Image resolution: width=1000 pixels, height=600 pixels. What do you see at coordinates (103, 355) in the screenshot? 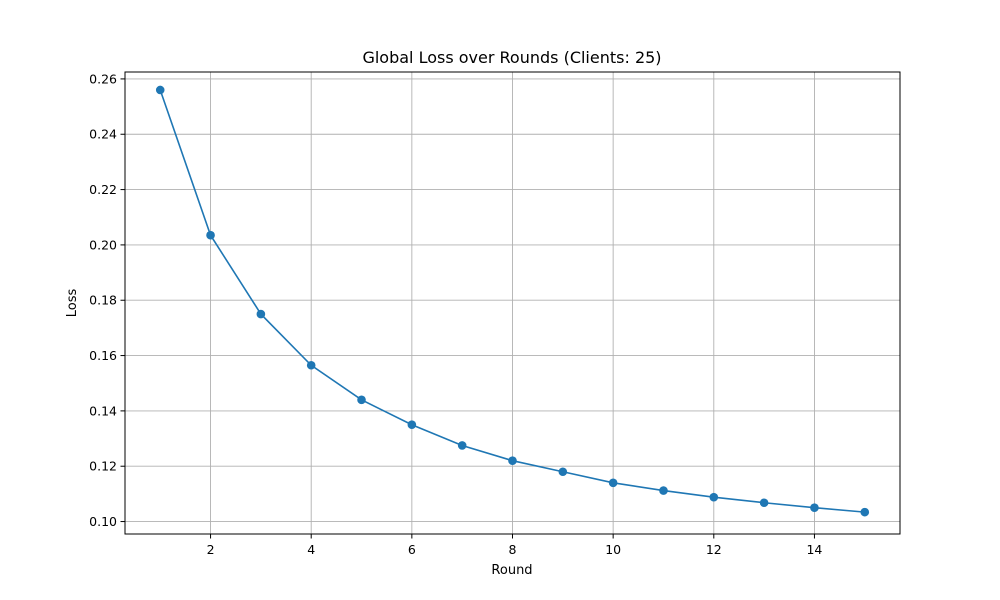
I see `y-tick-label: 0.16` at bounding box center [103, 355].